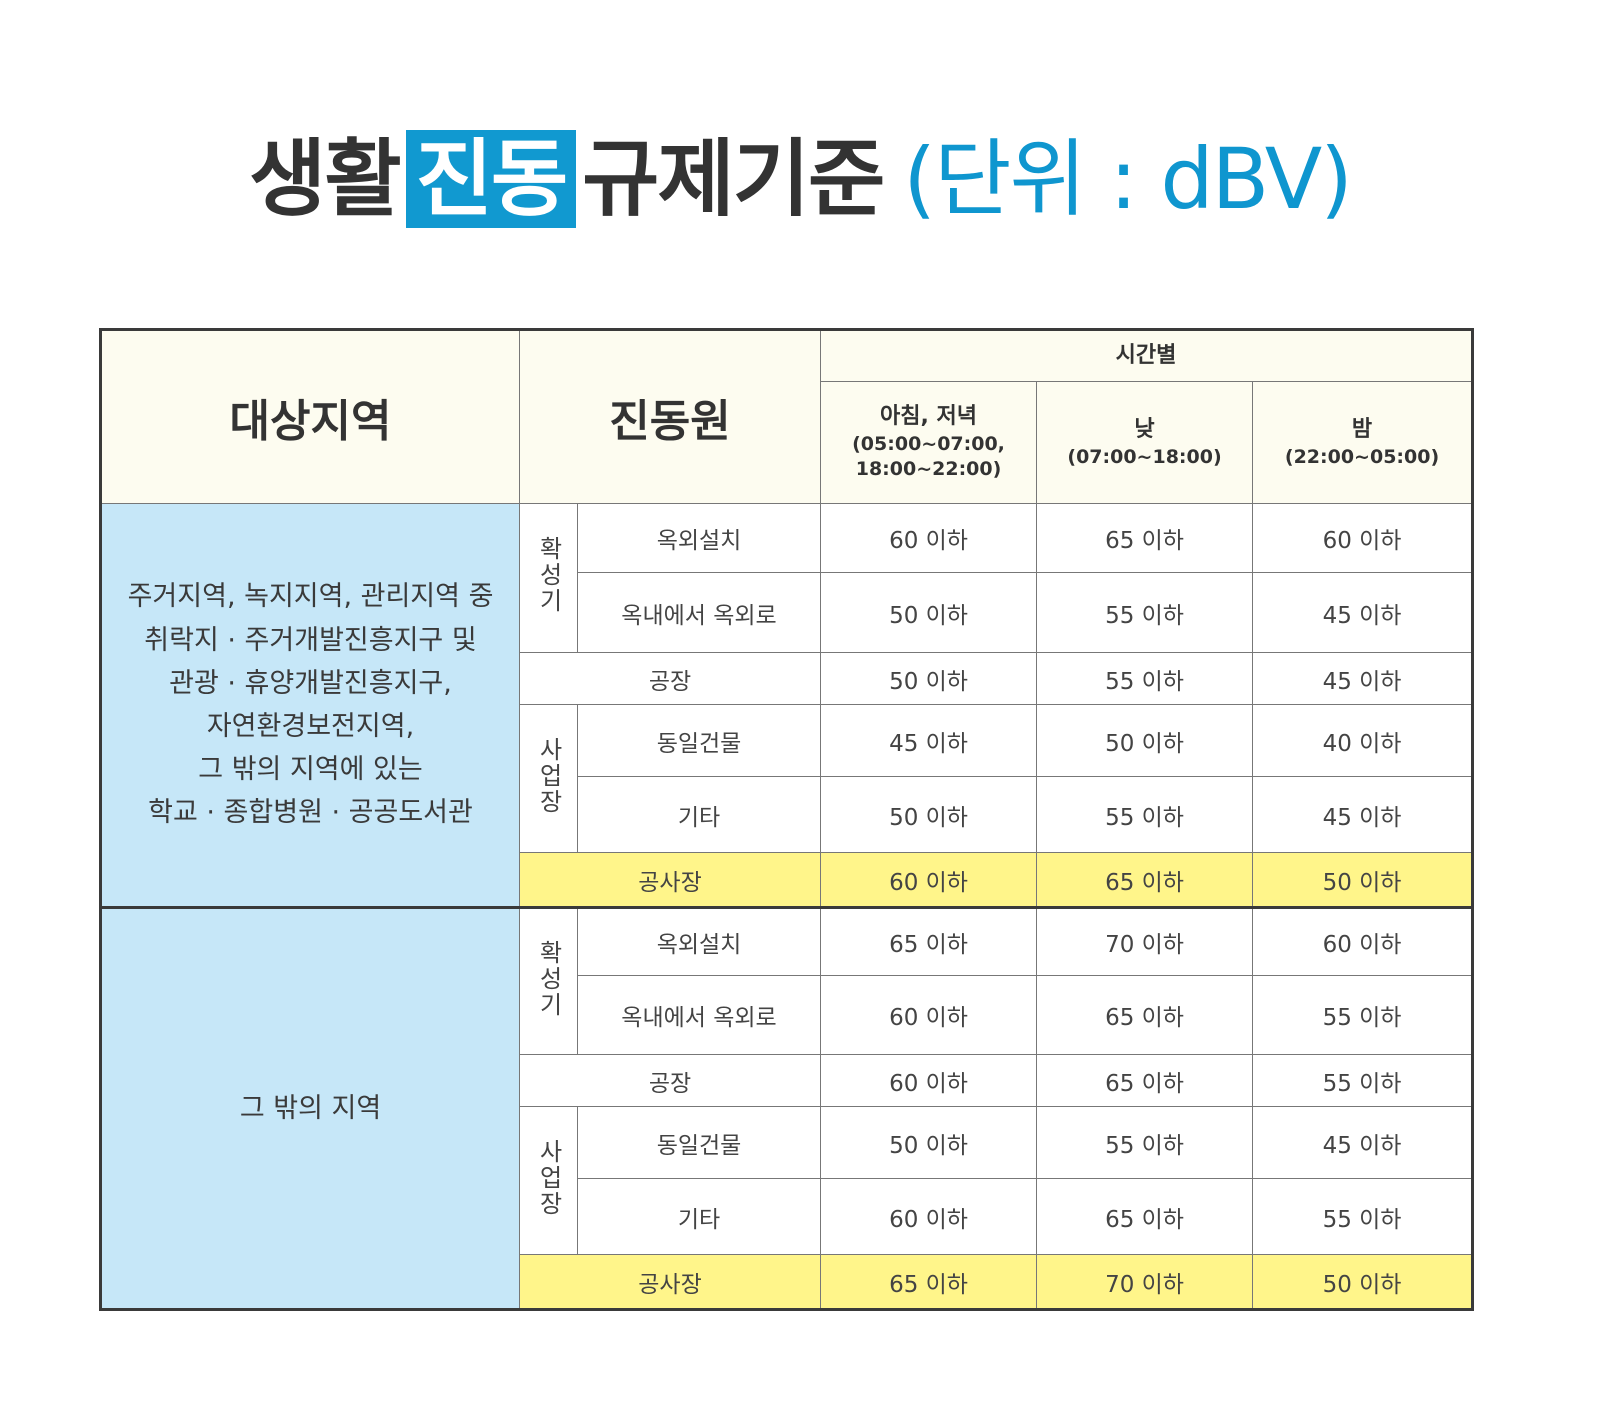 This screenshot has width=1600, height=1418. Describe the element at coordinates (929, 442) in the screenshot. I see `header-period-morning-evening: 아침, 저녁 (05:00~07:00, 18:00~22:00)` at that location.